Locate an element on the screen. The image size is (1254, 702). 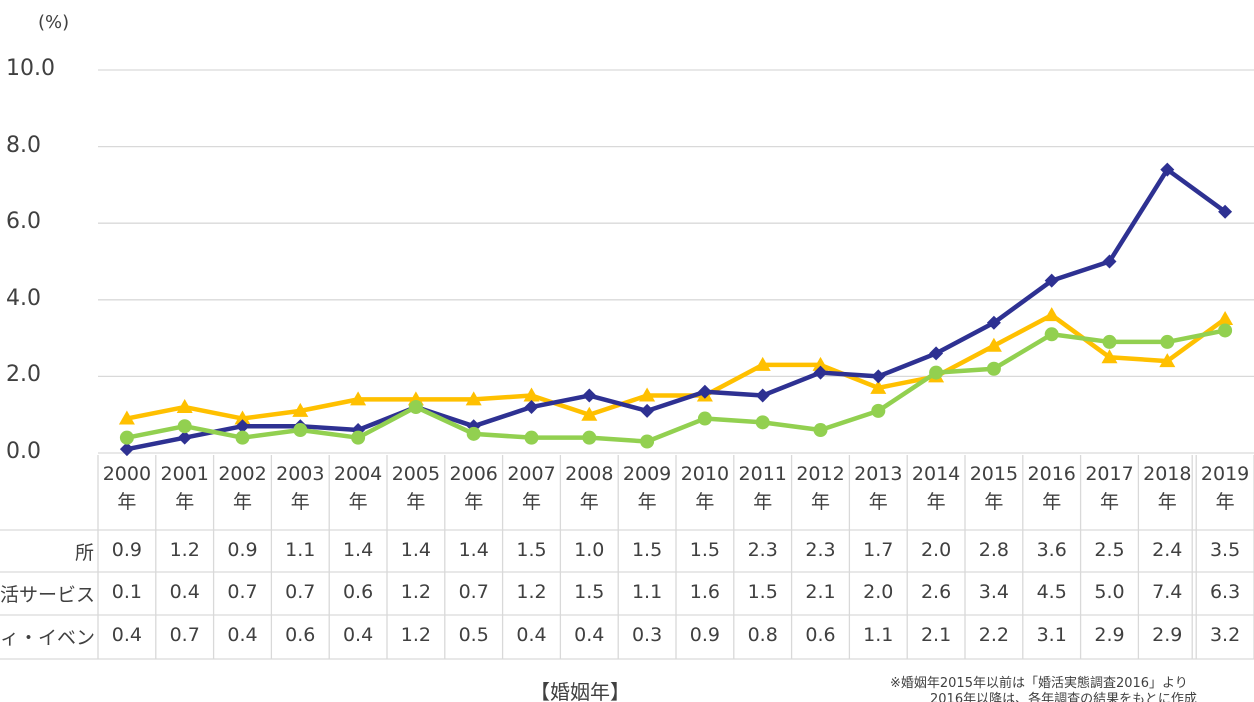
x-tick-label: 2008年 is located at coordinates (589, 488).